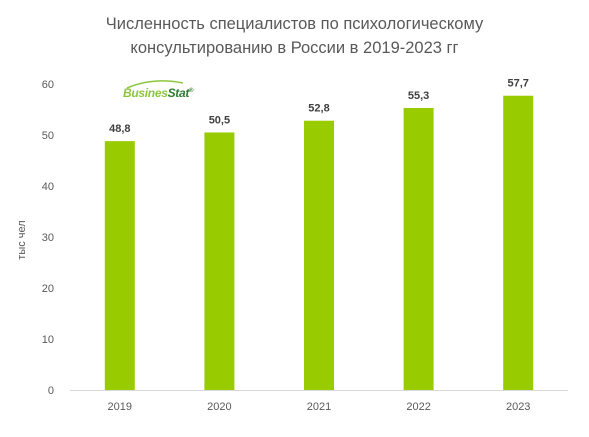 This screenshot has height=437, width=589. I want to click on businesstat-logo: BusinesStat®, so click(158, 90).